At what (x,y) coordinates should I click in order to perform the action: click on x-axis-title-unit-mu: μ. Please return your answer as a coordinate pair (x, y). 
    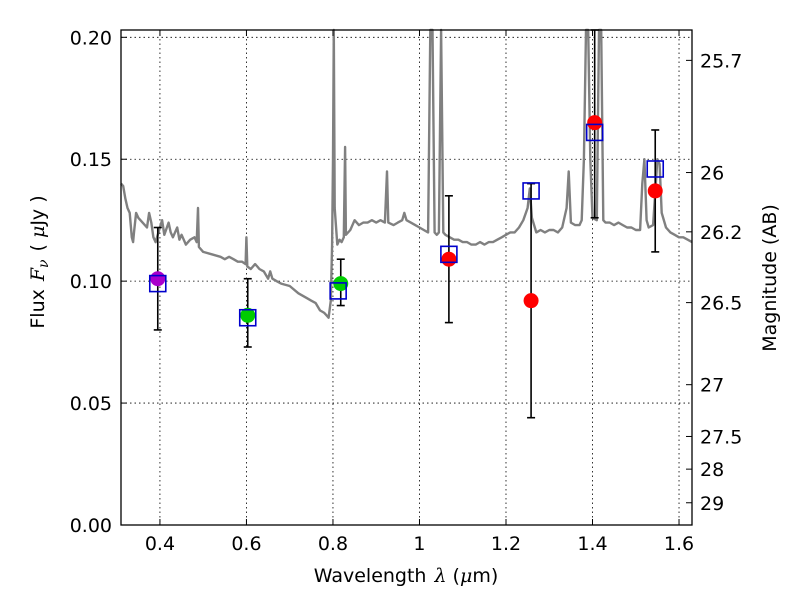
    Looking at the image, I should click on (466, 576).